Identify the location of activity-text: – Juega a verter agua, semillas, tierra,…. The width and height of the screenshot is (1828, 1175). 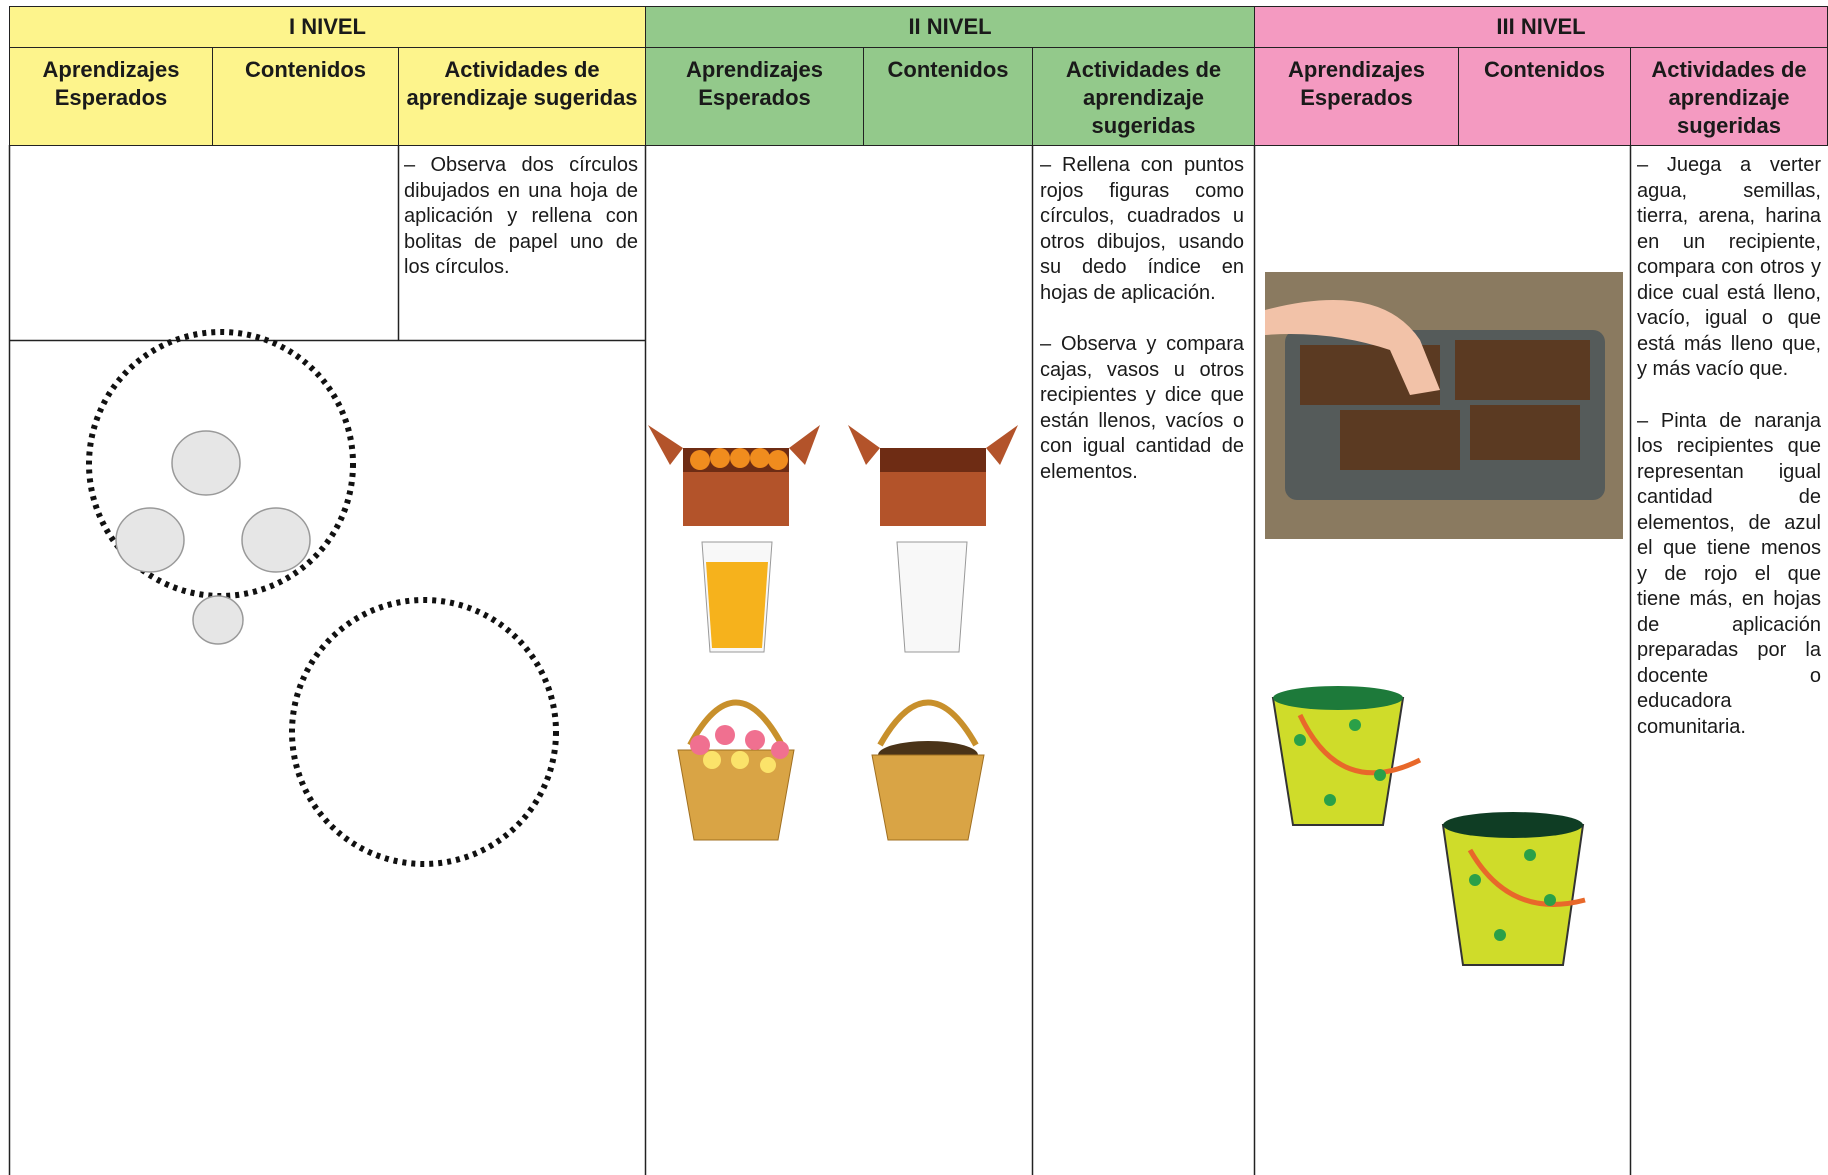
(1729, 267).